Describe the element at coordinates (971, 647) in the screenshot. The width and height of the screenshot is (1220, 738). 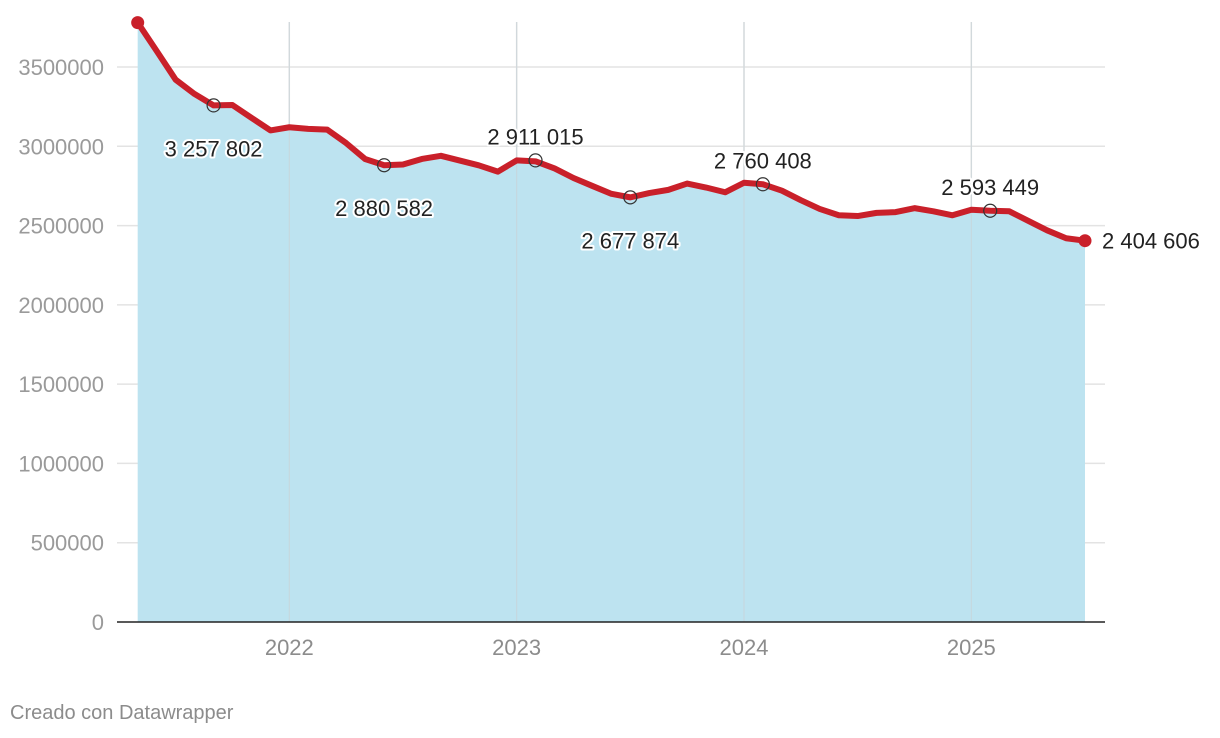
I see `x-tick-label: 2025` at that location.